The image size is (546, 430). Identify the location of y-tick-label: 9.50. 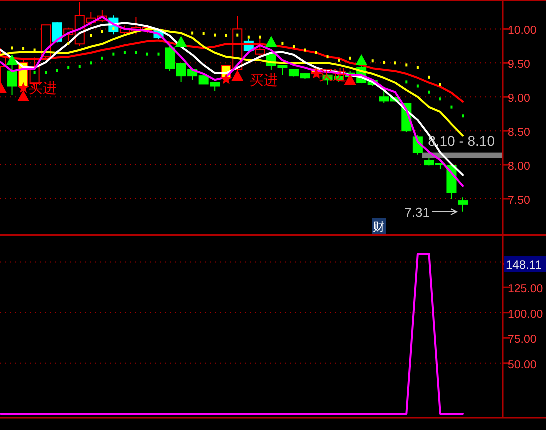
(519, 65).